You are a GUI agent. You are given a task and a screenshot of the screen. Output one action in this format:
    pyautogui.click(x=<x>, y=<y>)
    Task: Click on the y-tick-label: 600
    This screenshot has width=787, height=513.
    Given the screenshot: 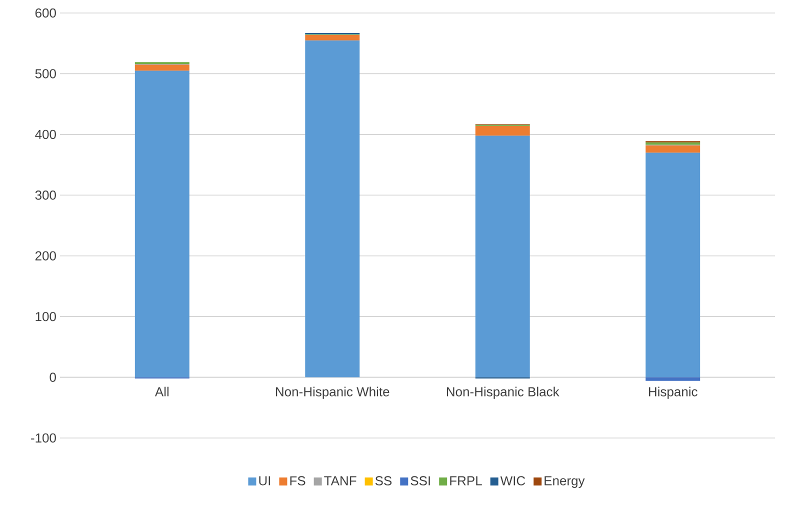 What is the action you would take?
    pyautogui.click(x=45, y=13)
    